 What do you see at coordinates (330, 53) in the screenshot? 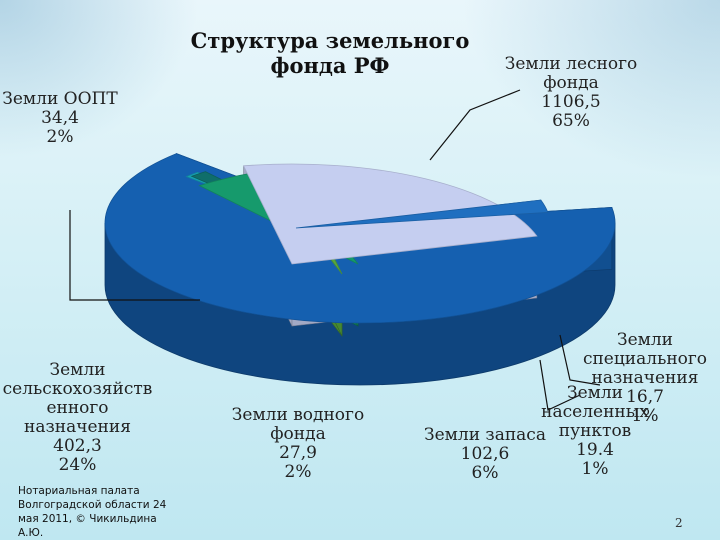
I see `chart-title: Структура земельного фонда РФ` at bounding box center [330, 53].